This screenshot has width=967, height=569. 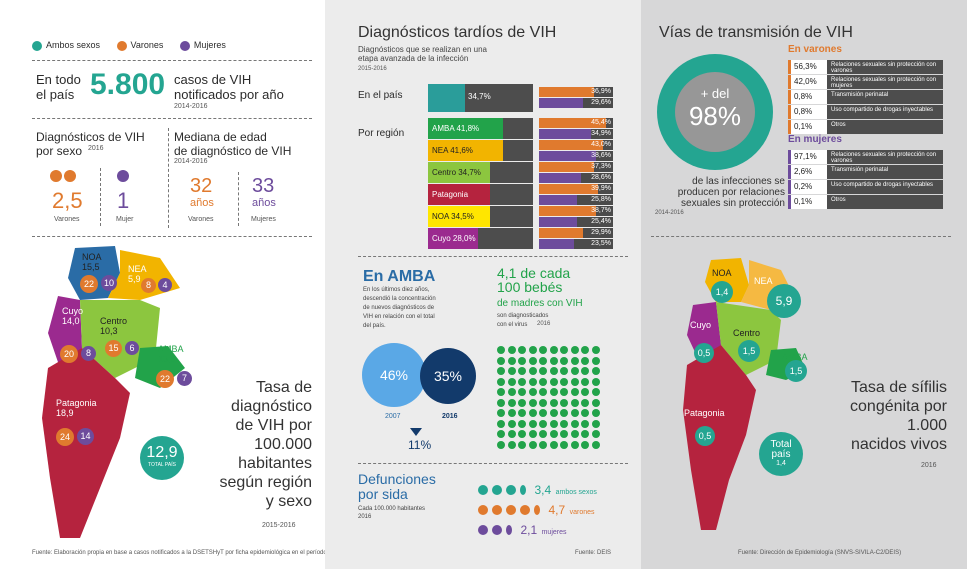 I want to click on map1-total-badge: 12,9 TOTAL PAÍS, so click(x=162, y=458).